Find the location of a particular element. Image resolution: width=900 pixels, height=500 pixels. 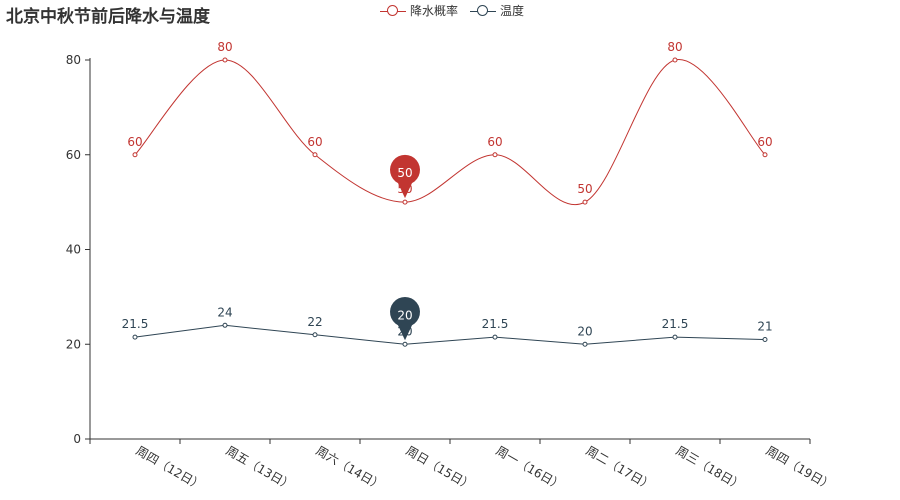

legend-swatch-temperature-icon is located at coordinates (483, 11).